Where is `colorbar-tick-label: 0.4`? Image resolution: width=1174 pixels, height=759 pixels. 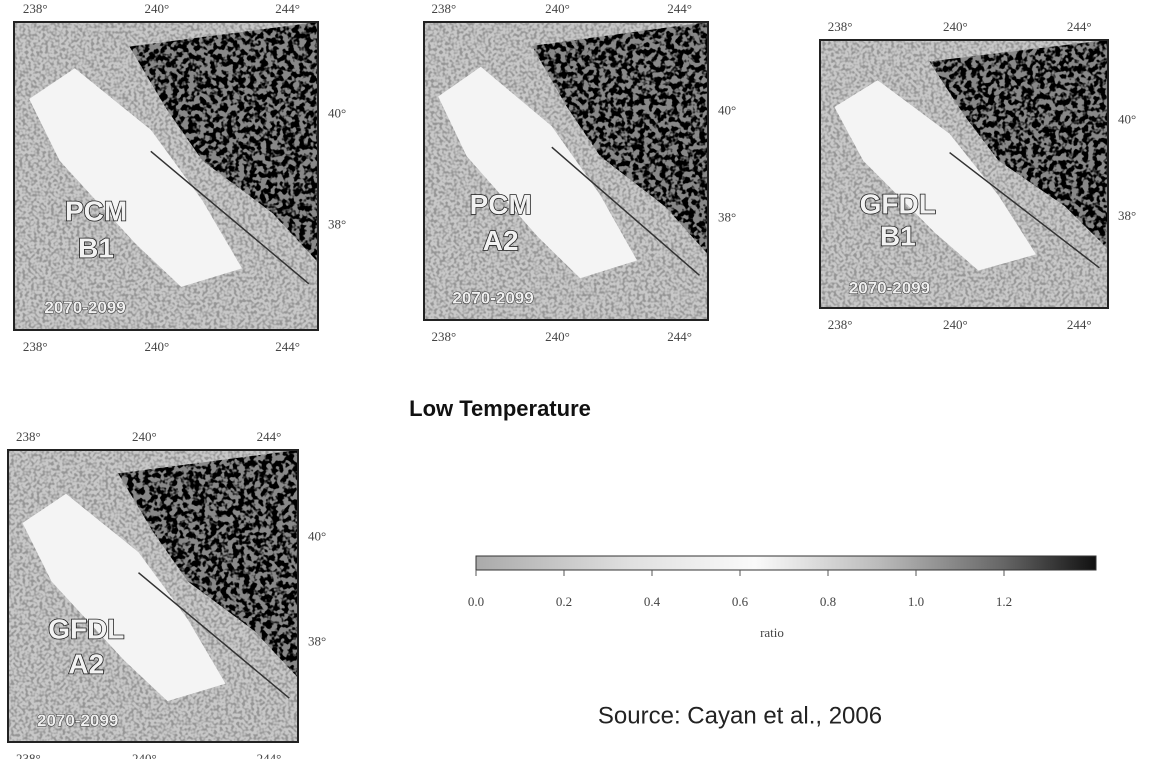 colorbar-tick-label: 0.4 is located at coordinates (652, 601).